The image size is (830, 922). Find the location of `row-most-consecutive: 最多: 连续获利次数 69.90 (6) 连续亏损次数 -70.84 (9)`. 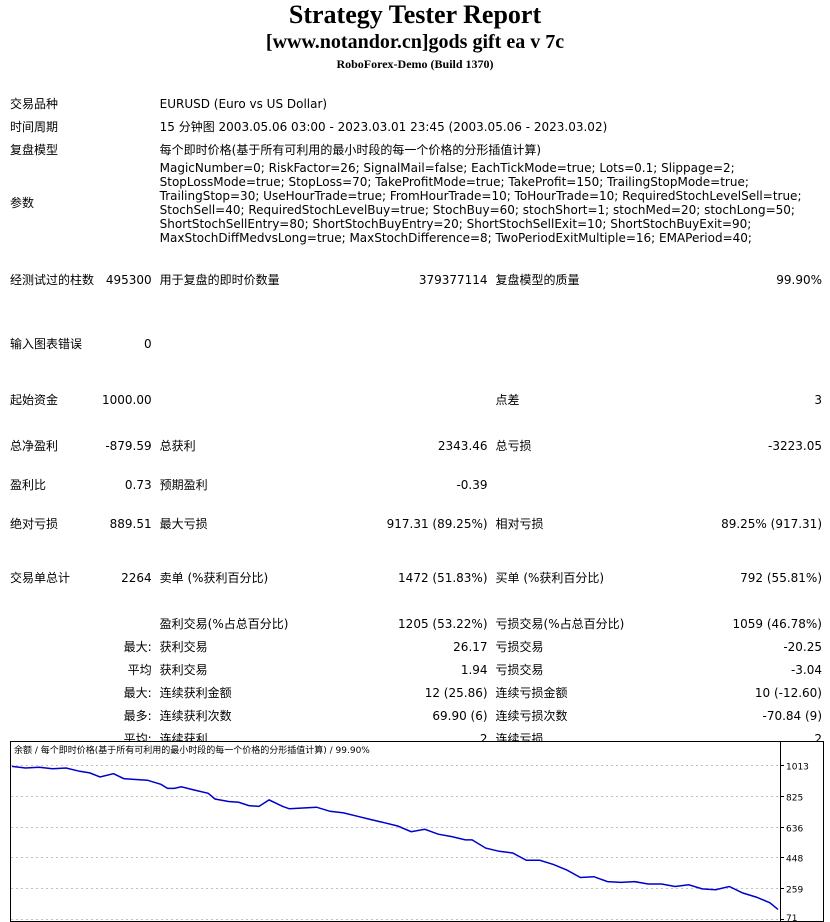

row-most-consecutive: 最多: 连续获利次数 69.90 (6) 连续亏损次数 -70.84 (9) is located at coordinates (416, 715).